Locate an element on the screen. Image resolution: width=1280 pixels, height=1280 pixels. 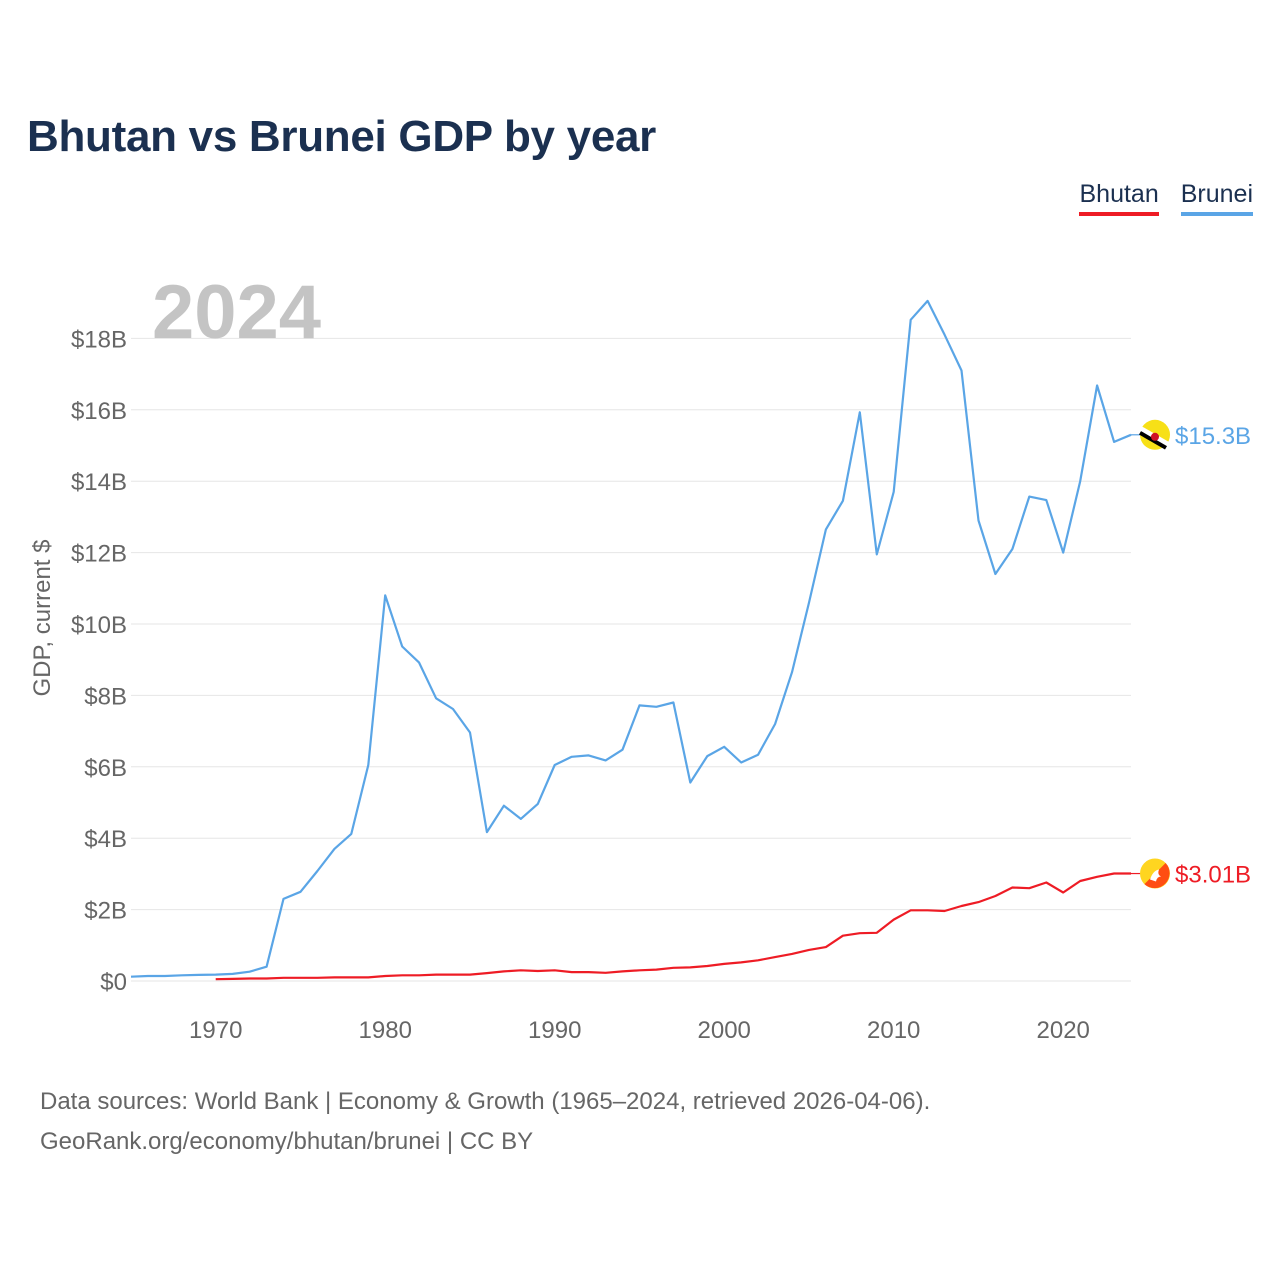
y-tick-label: $8B is located at coordinates (105, 696).